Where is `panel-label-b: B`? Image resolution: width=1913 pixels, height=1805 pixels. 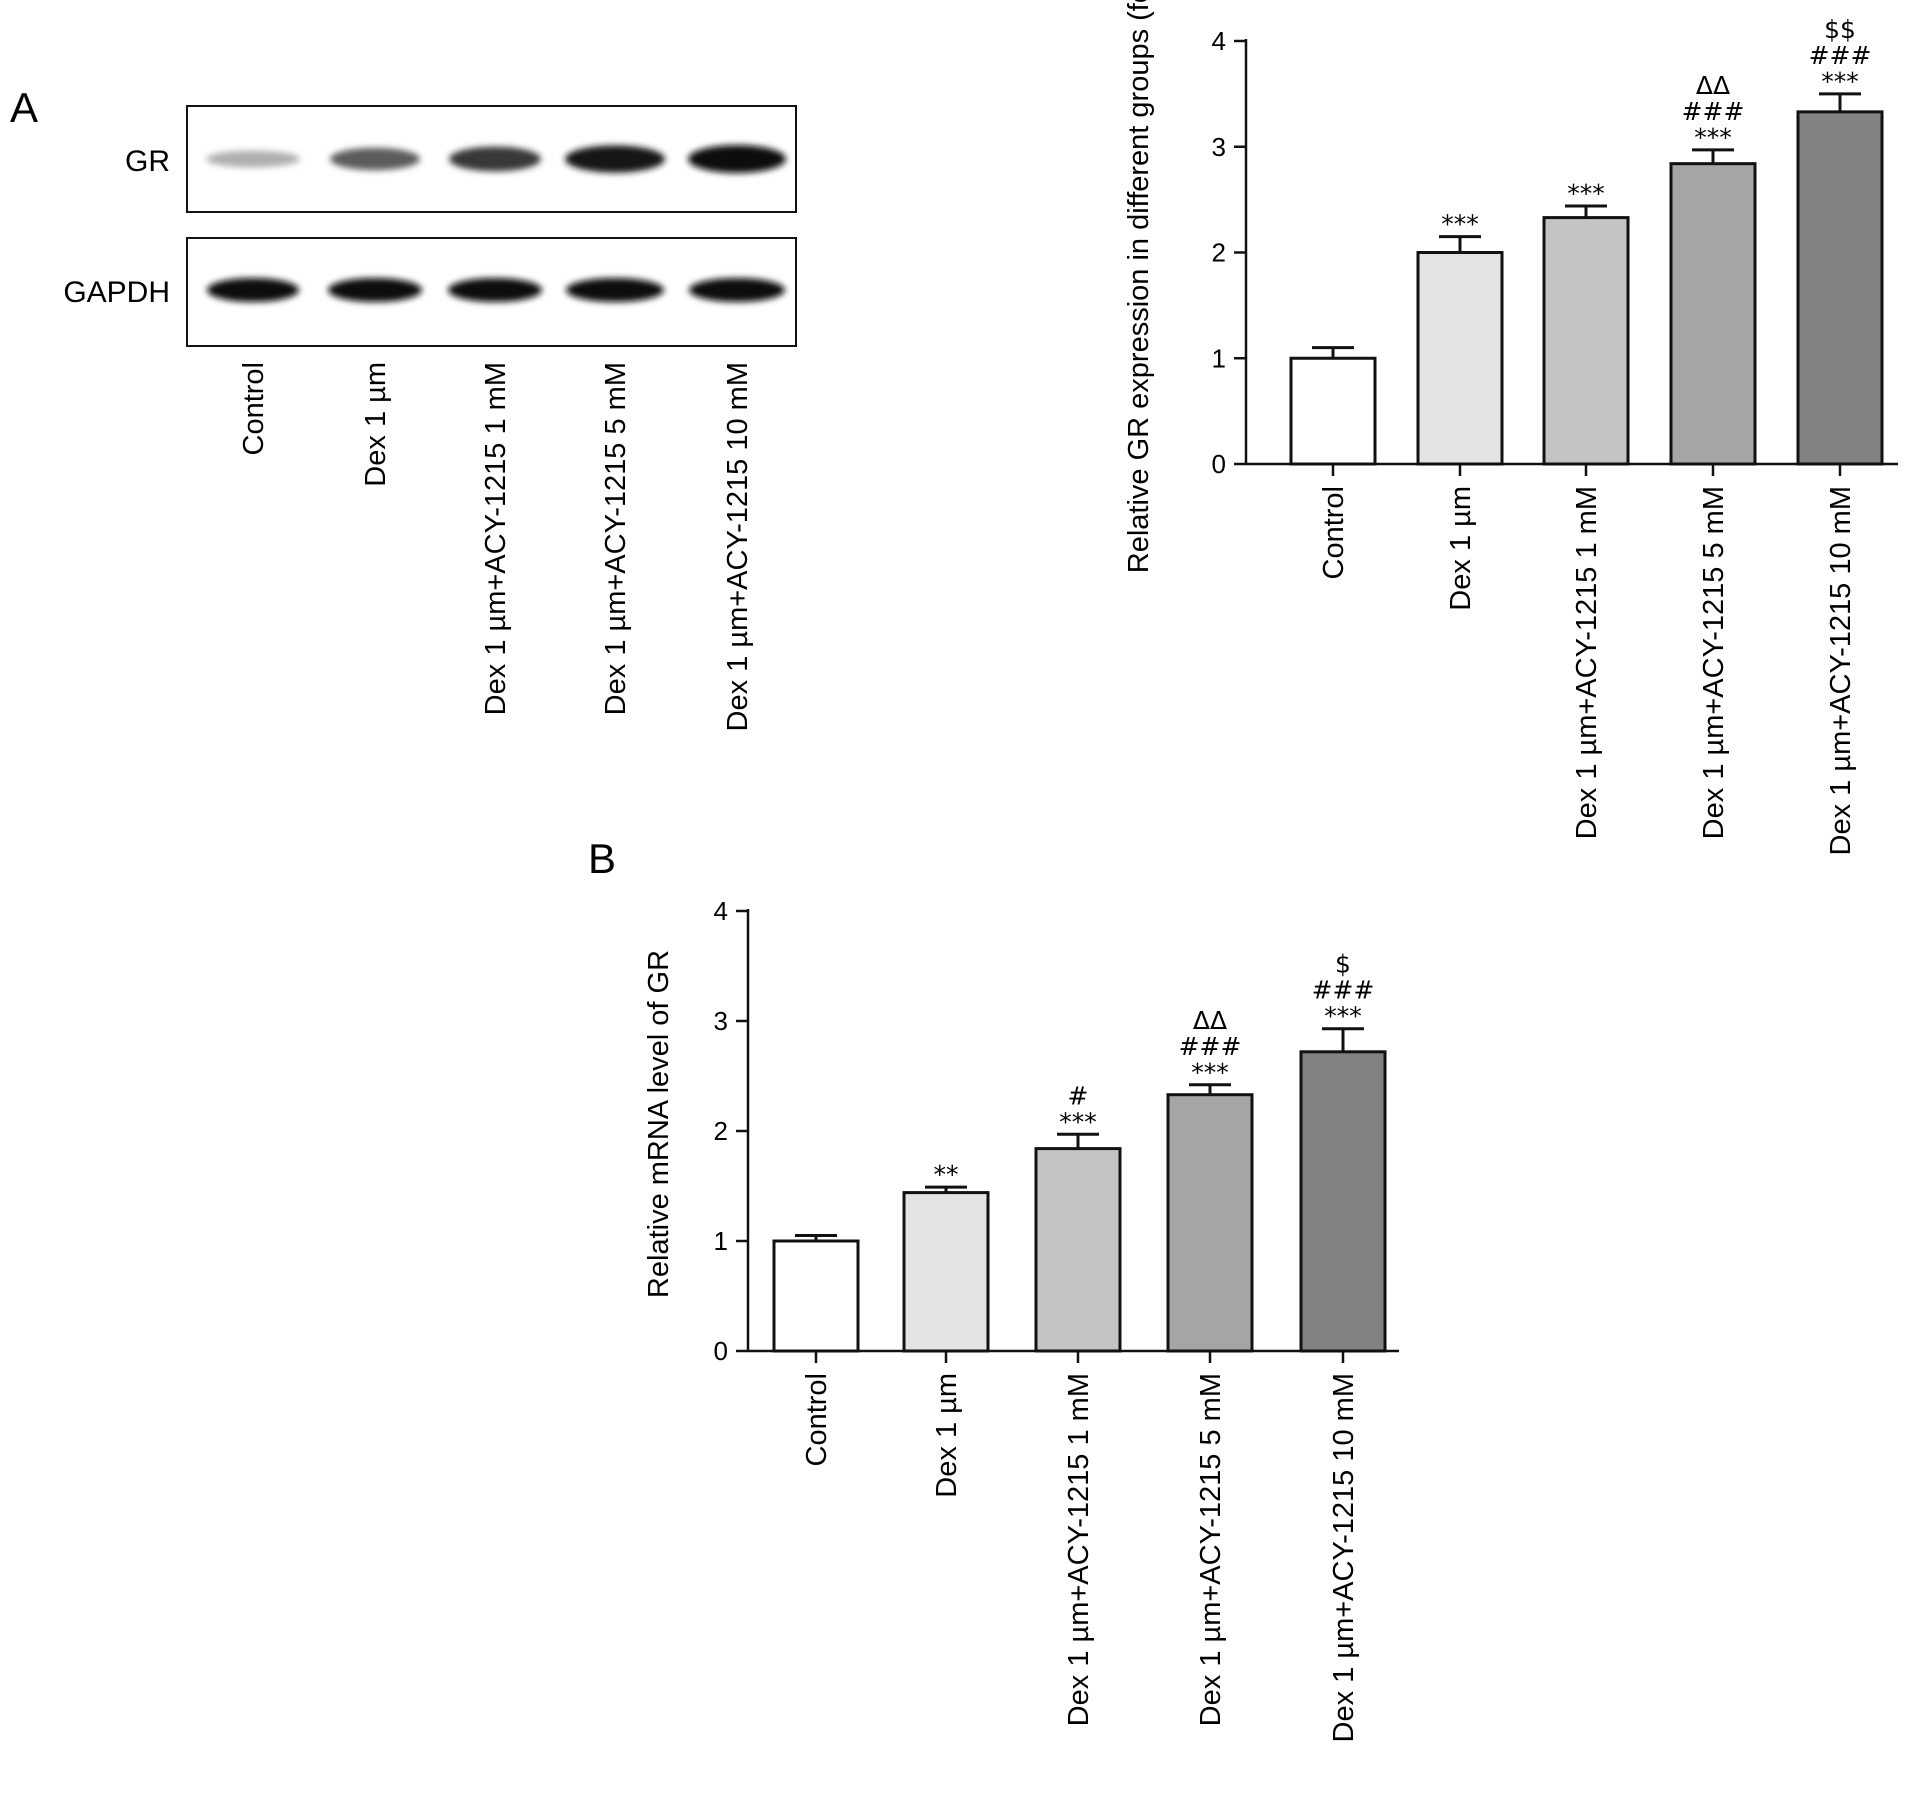
panel-label-b: B is located at coordinates (602, 858).